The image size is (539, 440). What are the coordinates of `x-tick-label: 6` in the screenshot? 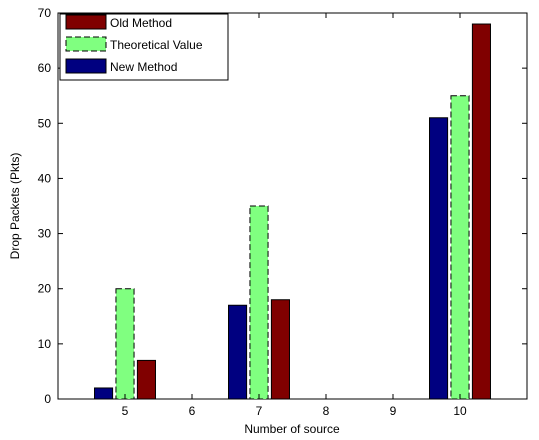 It's located at (192, 411).